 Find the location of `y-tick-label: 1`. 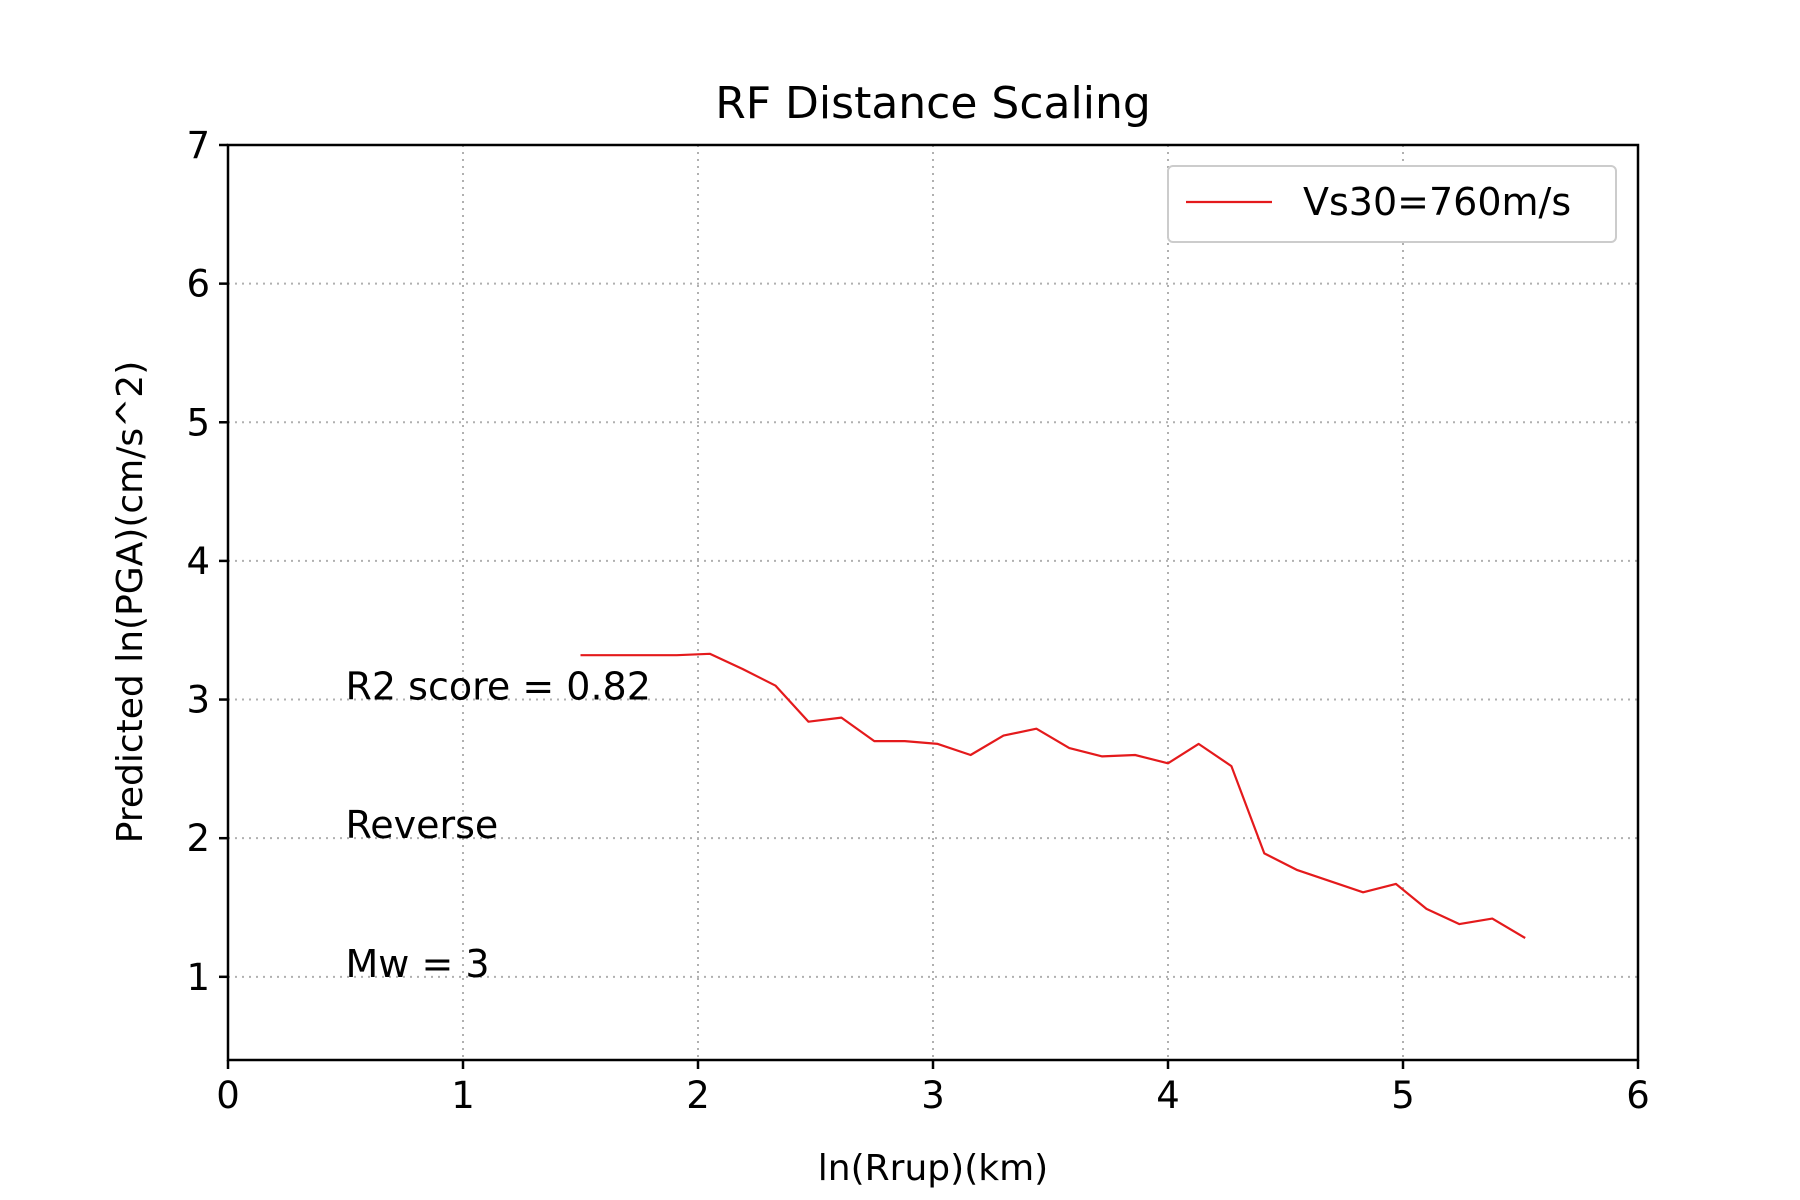

y-tick-label: 1 is located at coordinates (198, 977).